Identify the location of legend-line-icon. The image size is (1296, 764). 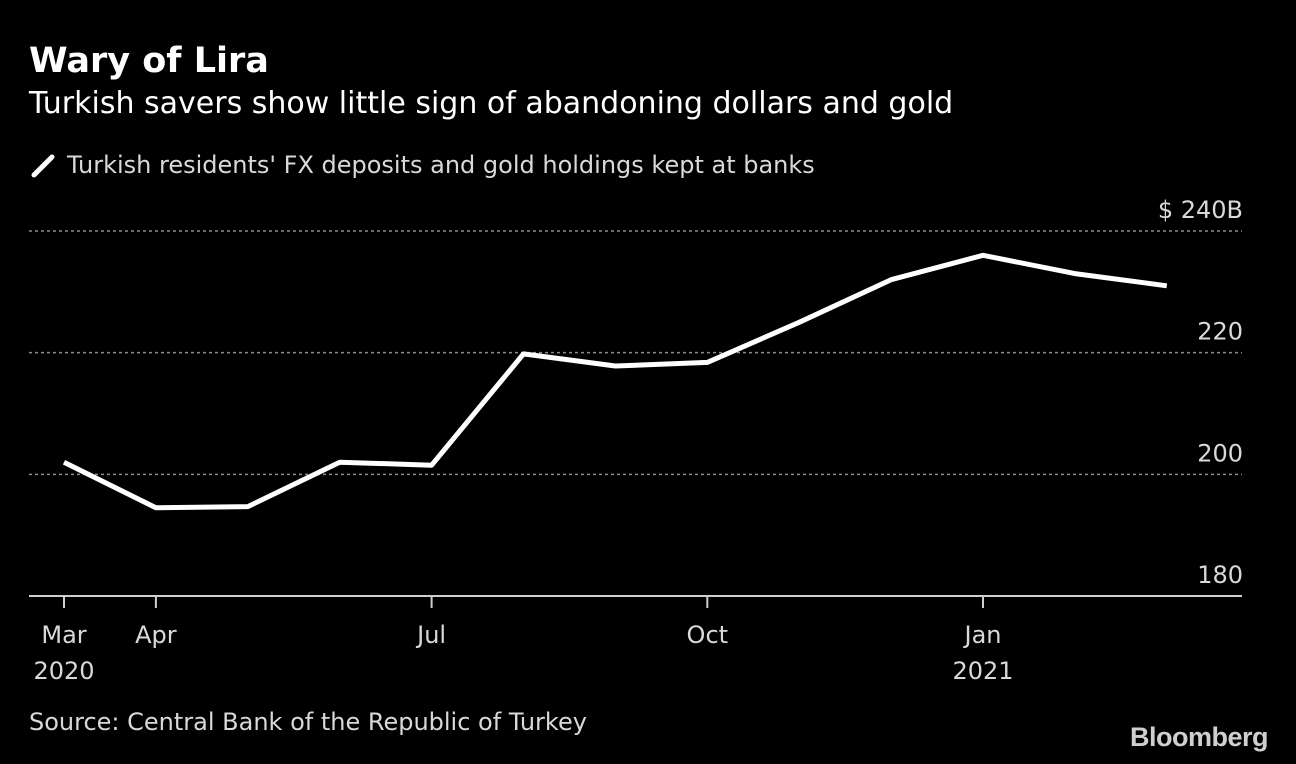
(43, 166).